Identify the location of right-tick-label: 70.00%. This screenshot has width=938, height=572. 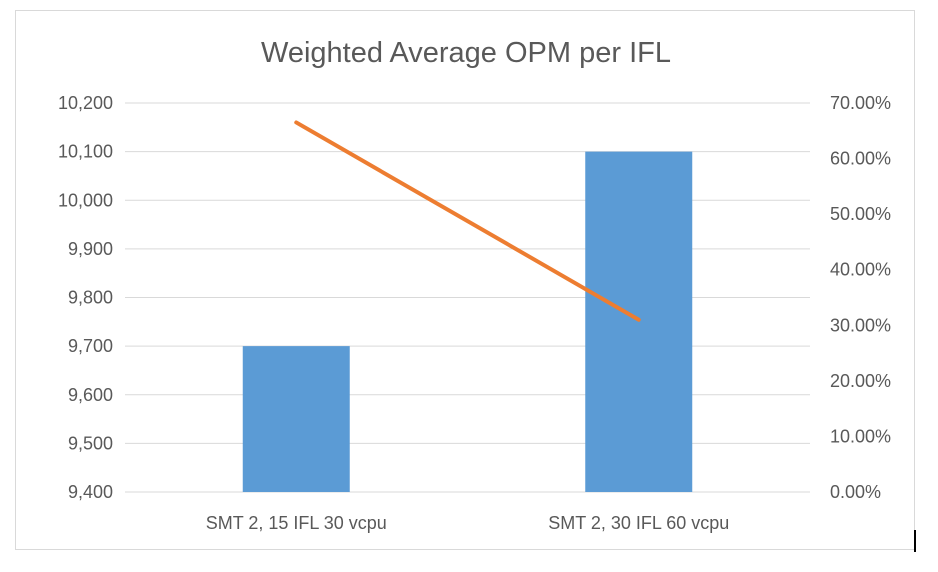
(860, 103).